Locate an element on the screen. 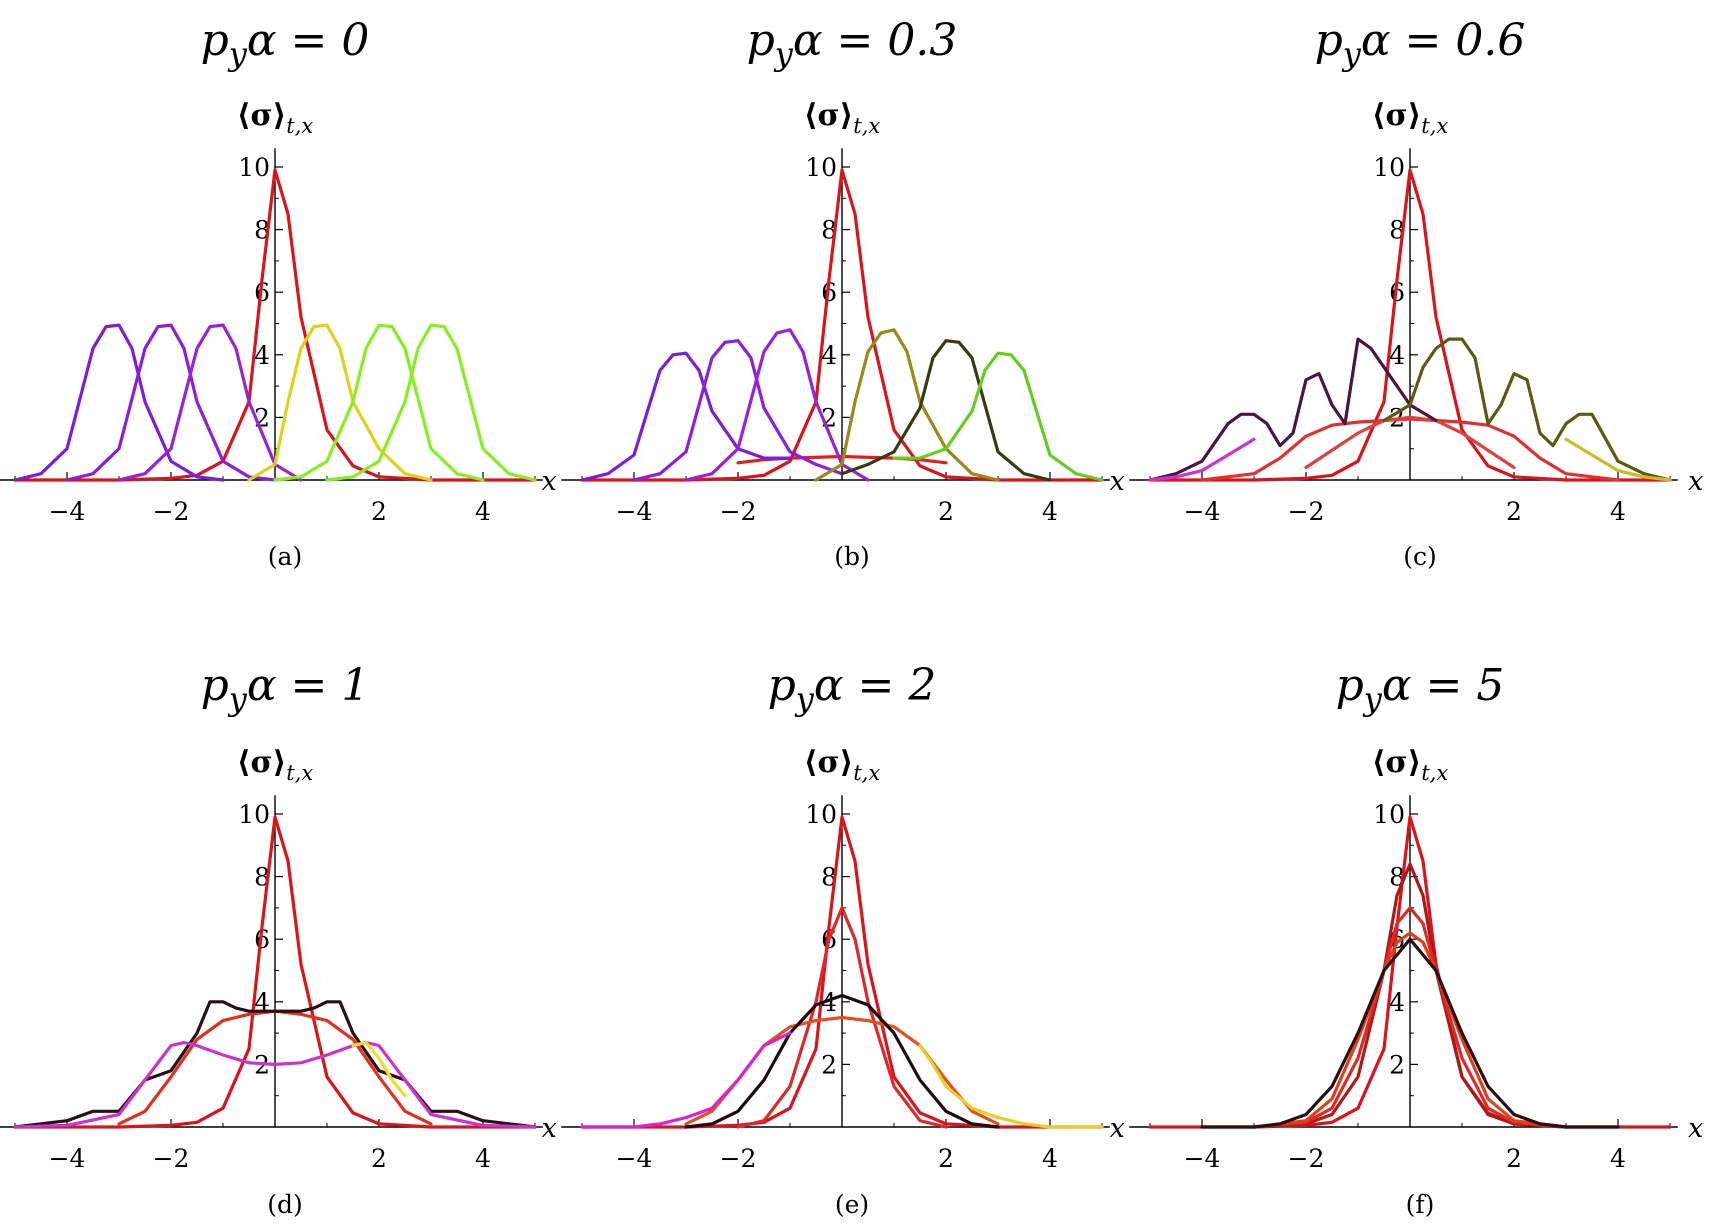  panel-title: pyα = 2 is located at coordinates (852, 689).